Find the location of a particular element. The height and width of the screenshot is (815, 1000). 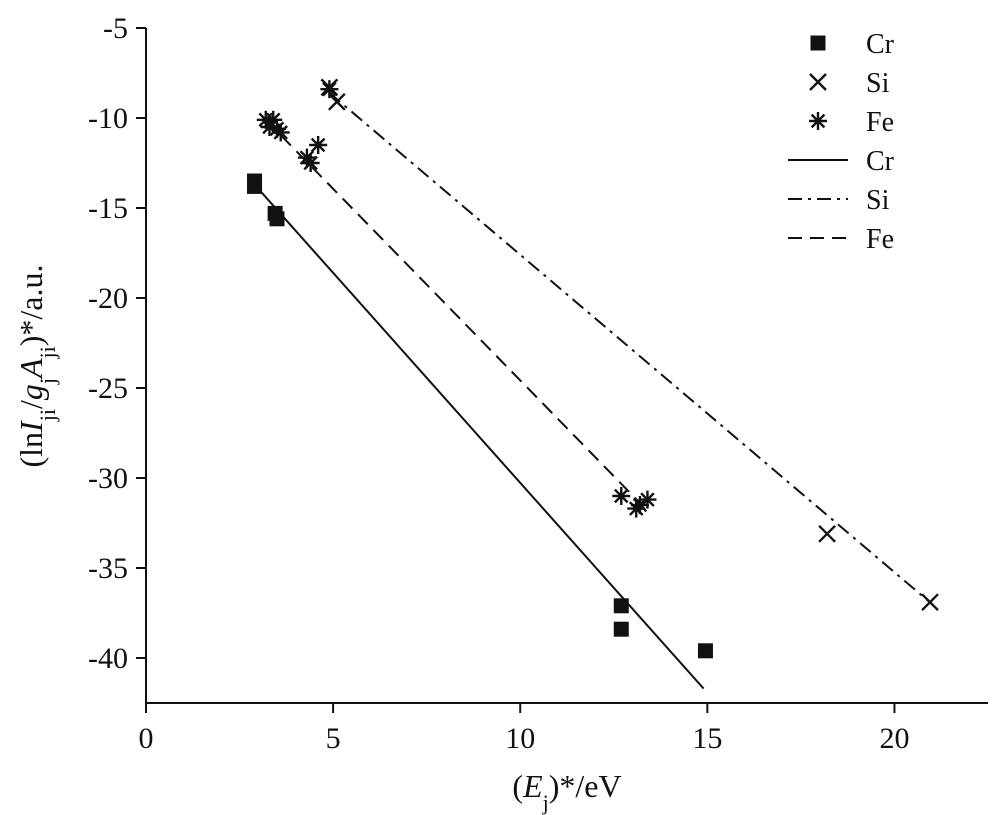

y-tick-label: -40 is located at coordinates (108, 658).